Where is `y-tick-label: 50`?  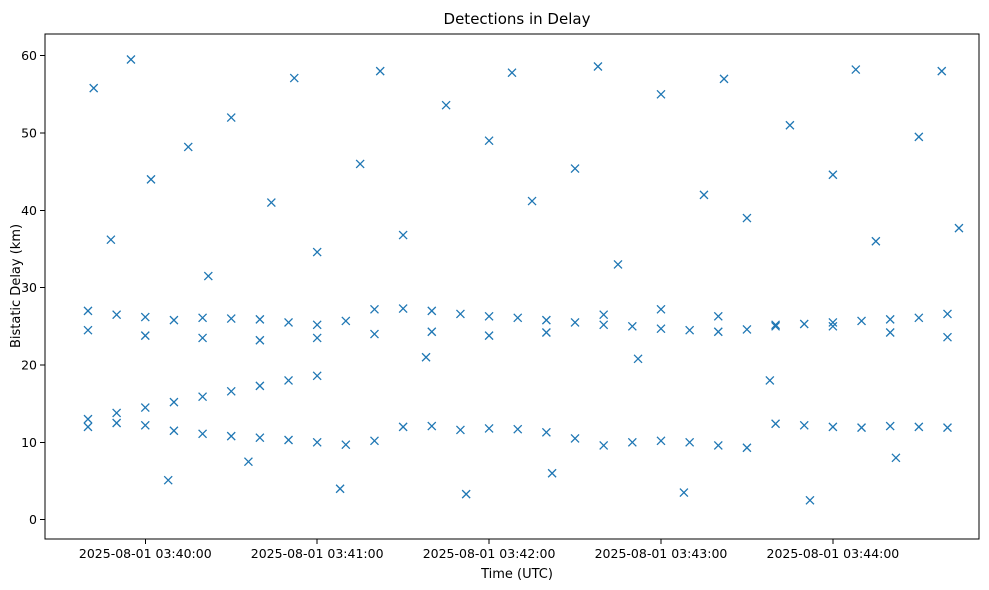
y-tick-label: 50 is located at coordinates (29, 132).